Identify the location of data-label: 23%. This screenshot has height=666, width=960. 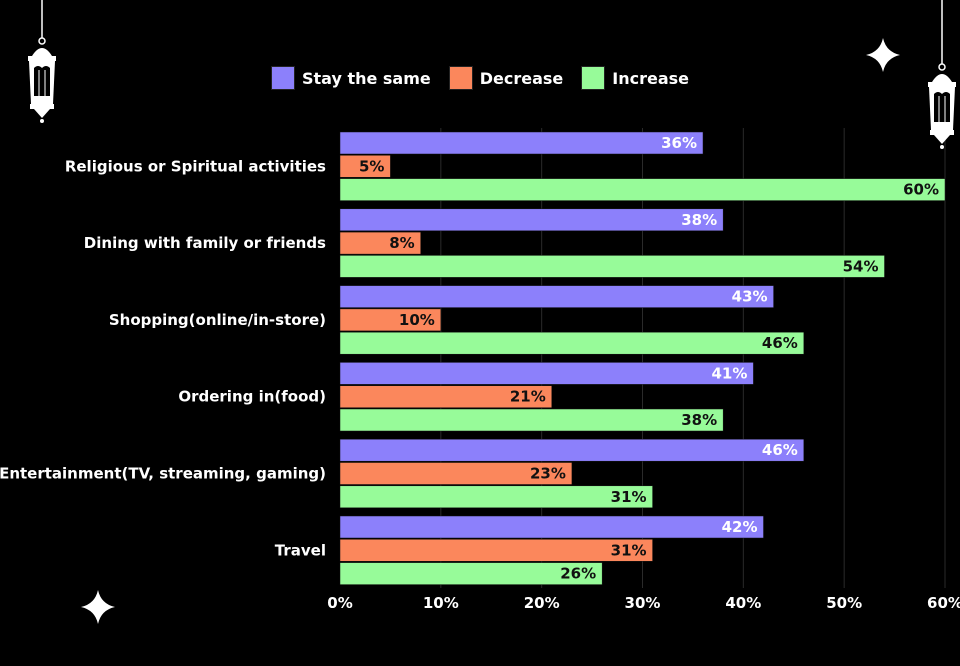
(548, 474).